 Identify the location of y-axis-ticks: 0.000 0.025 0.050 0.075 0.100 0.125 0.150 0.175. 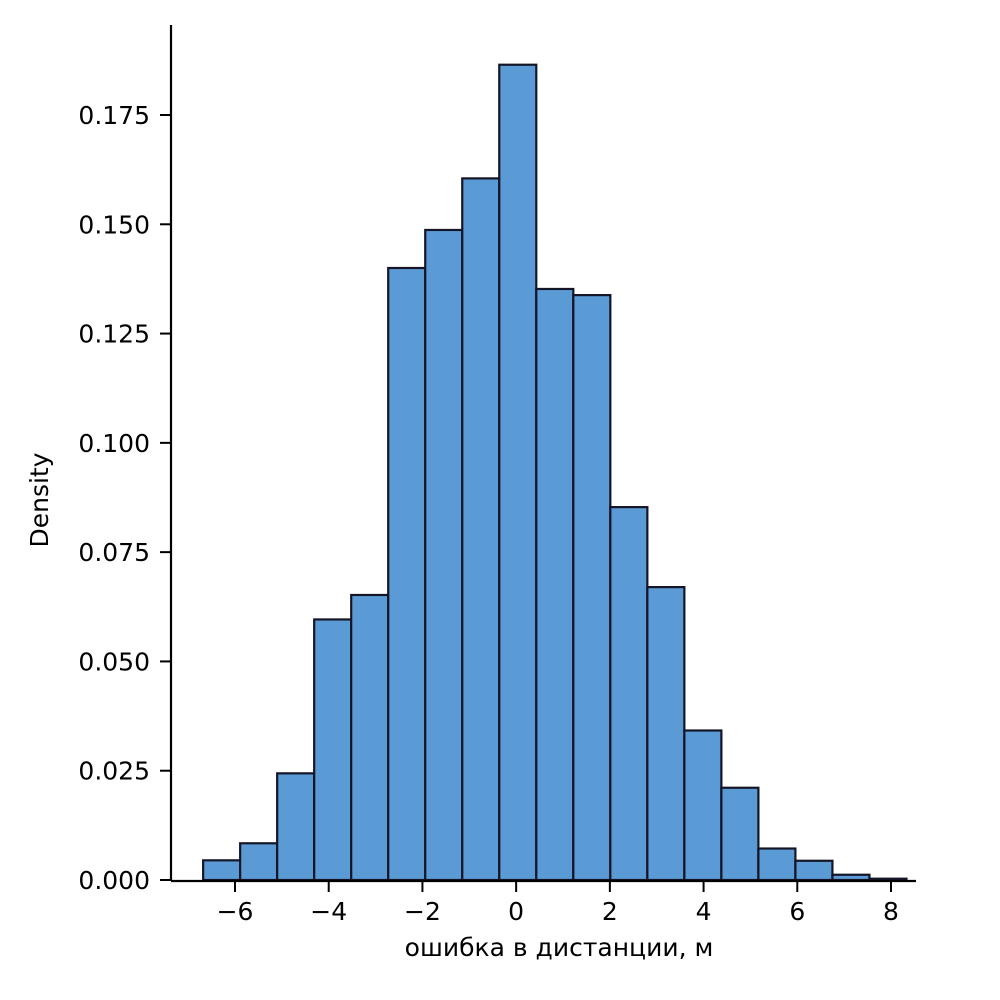
(124, 498).